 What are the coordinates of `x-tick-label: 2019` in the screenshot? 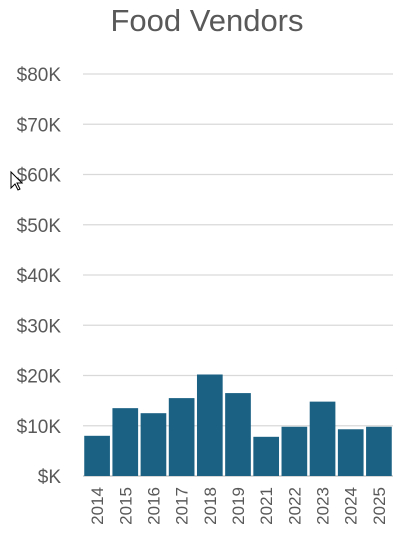 It's located at (238, 506).